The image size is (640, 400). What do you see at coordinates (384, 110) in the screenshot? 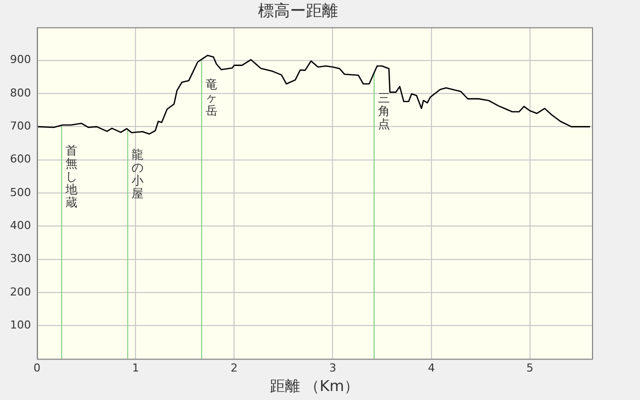
I see `ref-line-label: 三角点` at bounding box center [384, 110].